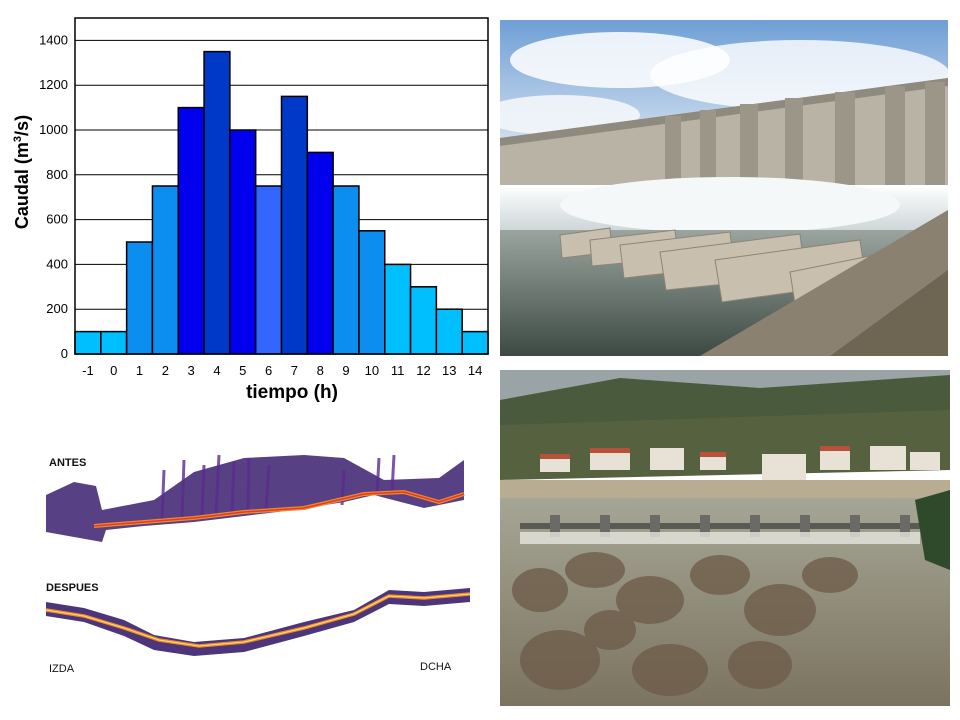  Describe the element at coordinates (88, 342) in the screenshot. I see `bar--1` at that location.